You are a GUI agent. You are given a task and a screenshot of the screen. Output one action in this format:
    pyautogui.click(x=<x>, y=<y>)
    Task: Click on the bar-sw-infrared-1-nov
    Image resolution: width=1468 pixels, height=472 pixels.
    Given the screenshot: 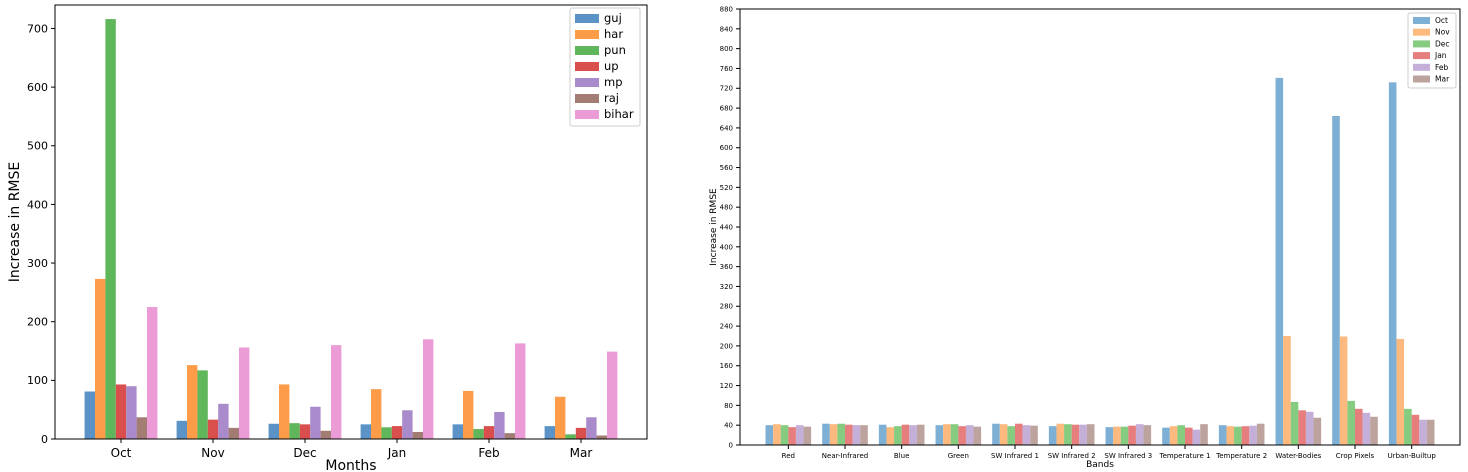 What is the action you would take?
    pyautogui.click(x=1003, y=434)
    